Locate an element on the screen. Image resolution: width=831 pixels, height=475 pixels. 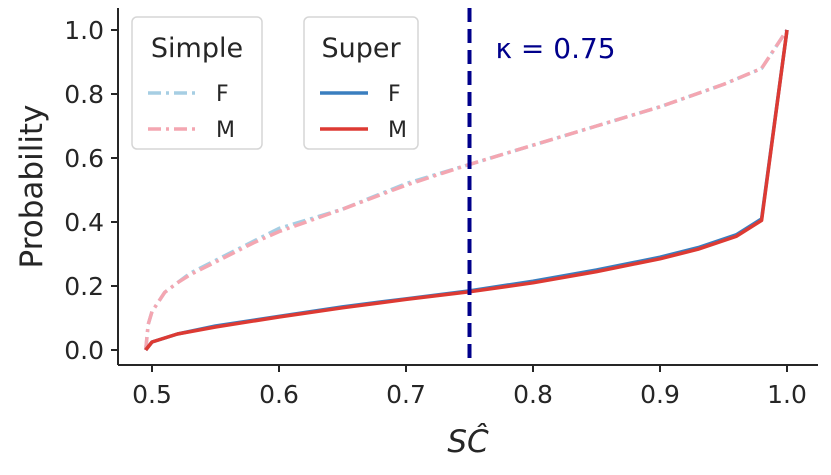
y-tick-label: 0.4 is located at coordinates (84, 222).